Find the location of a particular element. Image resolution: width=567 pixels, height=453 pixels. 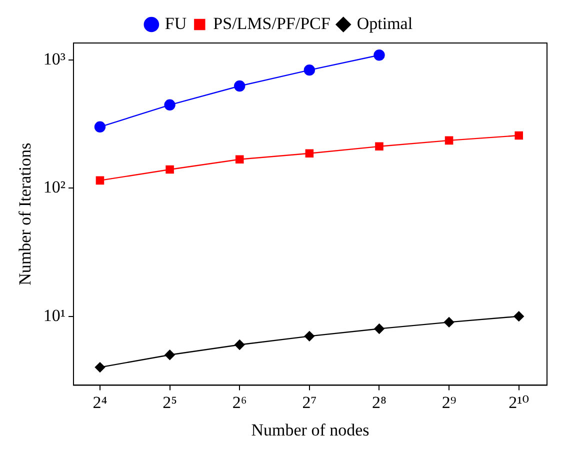

x-tick-label: 2⁷ is located at coordinates (309, 402).